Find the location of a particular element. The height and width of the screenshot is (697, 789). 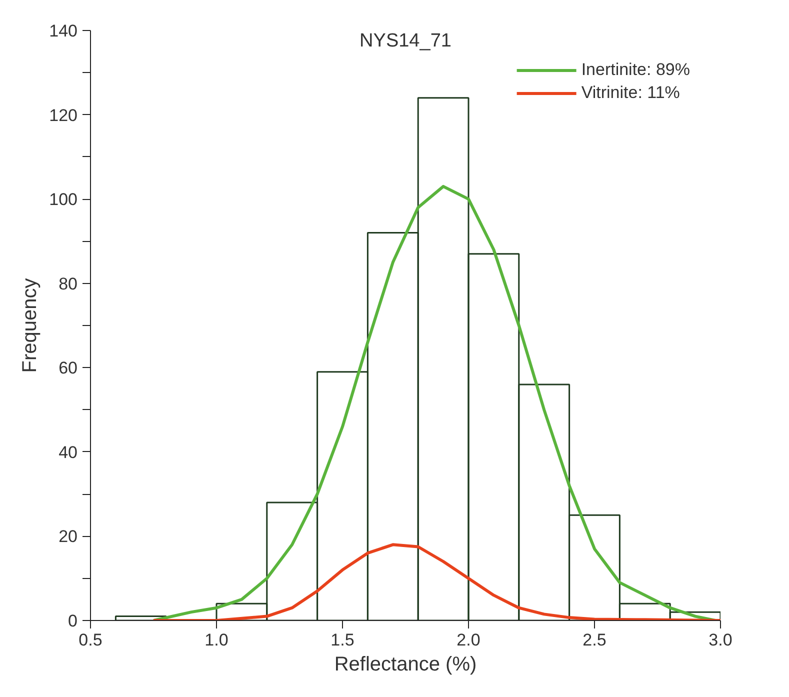

y-tick-label: 100 is located at coordinates (63, 200).